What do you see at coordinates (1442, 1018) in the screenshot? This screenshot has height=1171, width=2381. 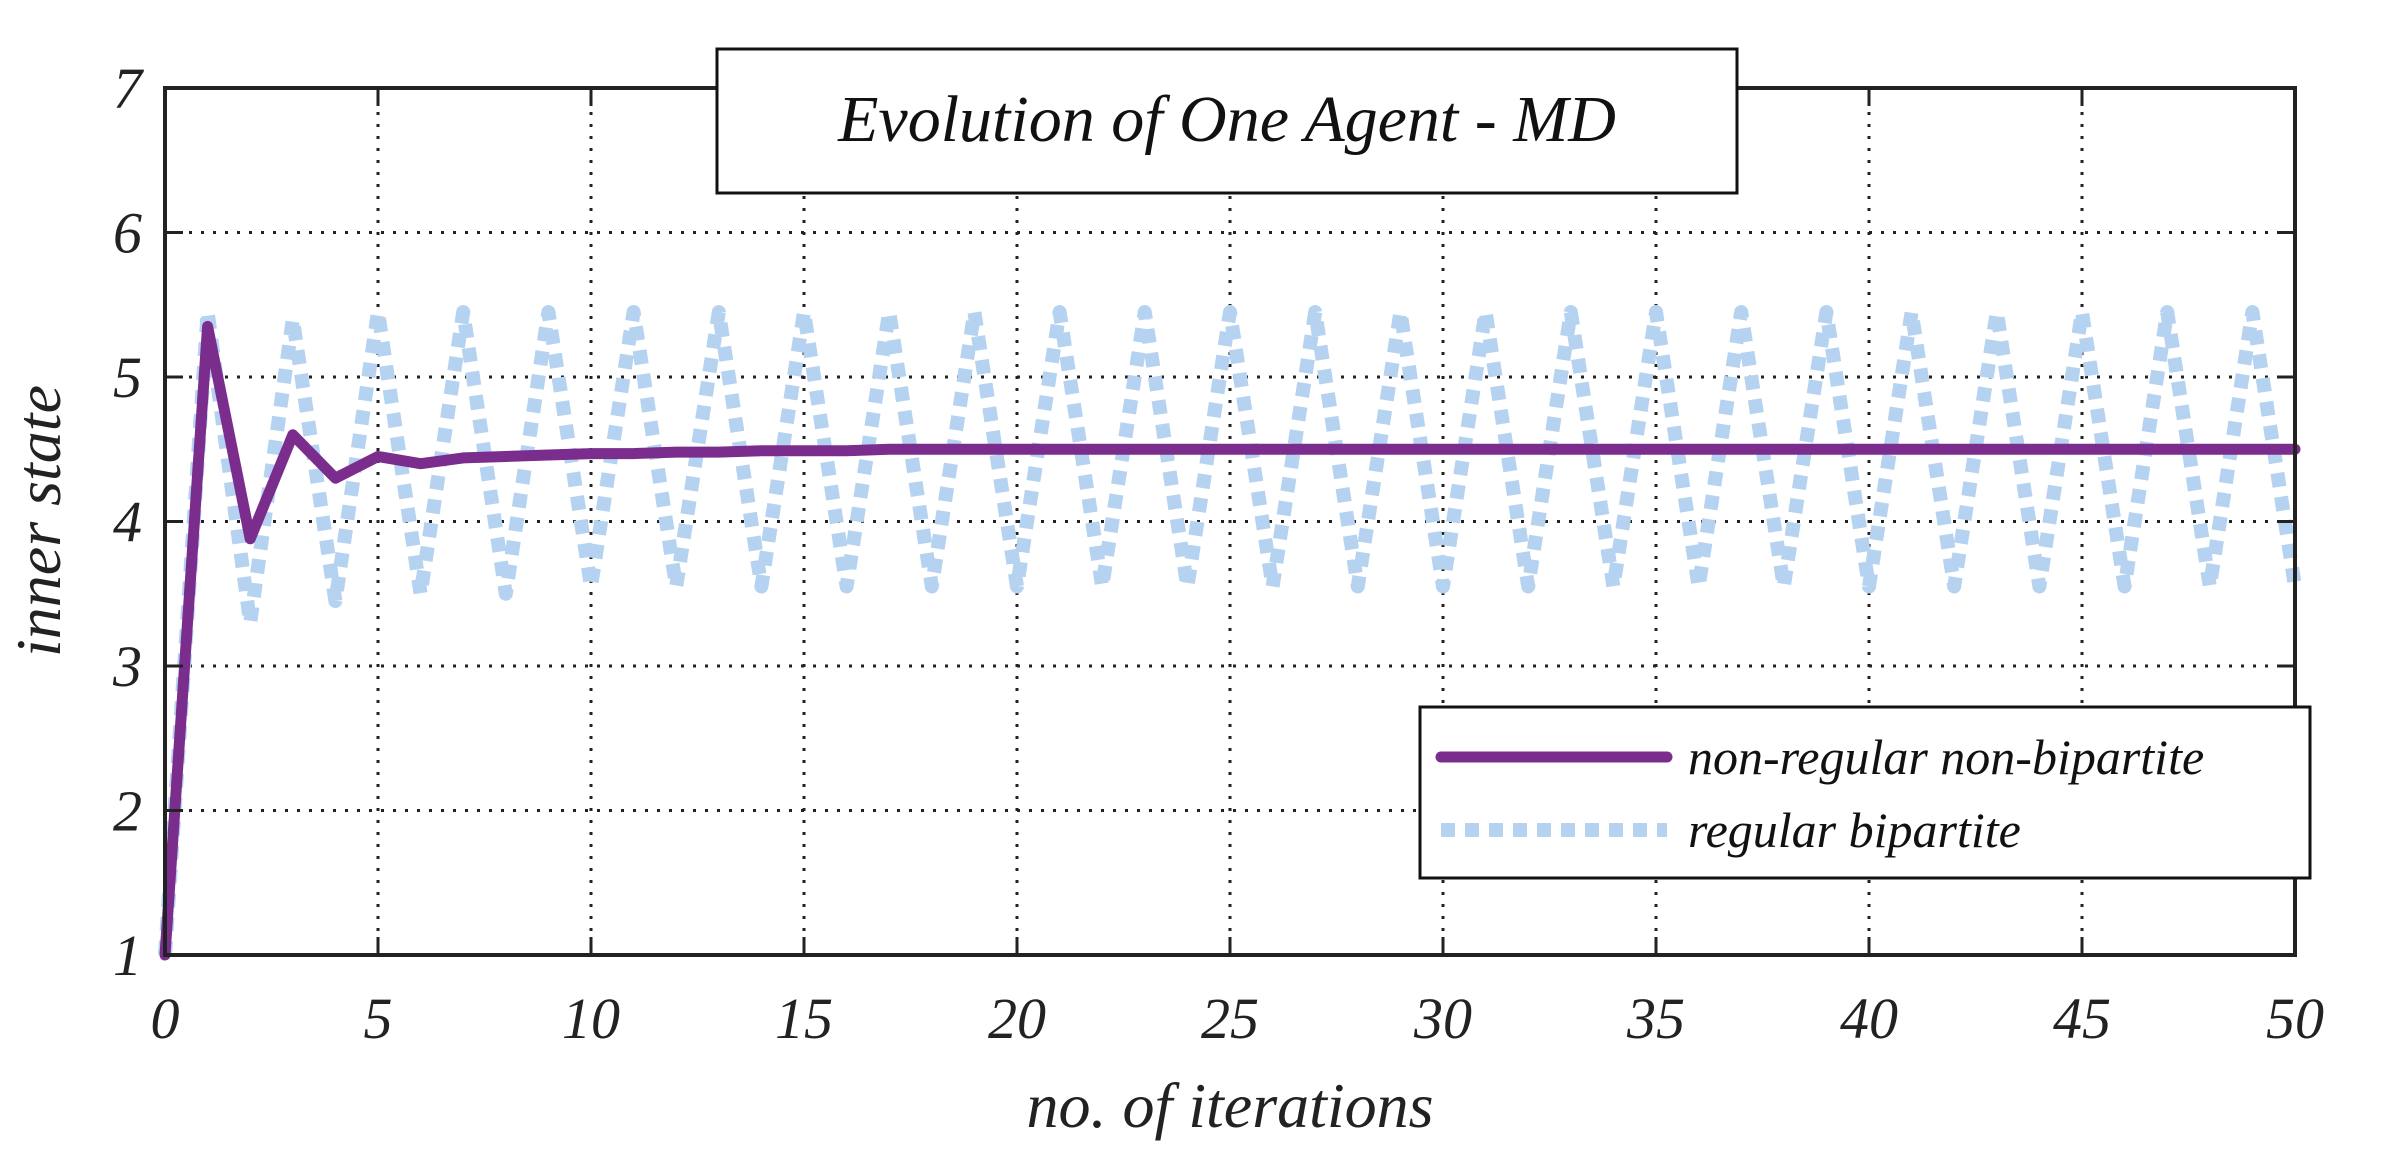 I see `x-tick-label: 30` at bounding box center [1442, 1018].